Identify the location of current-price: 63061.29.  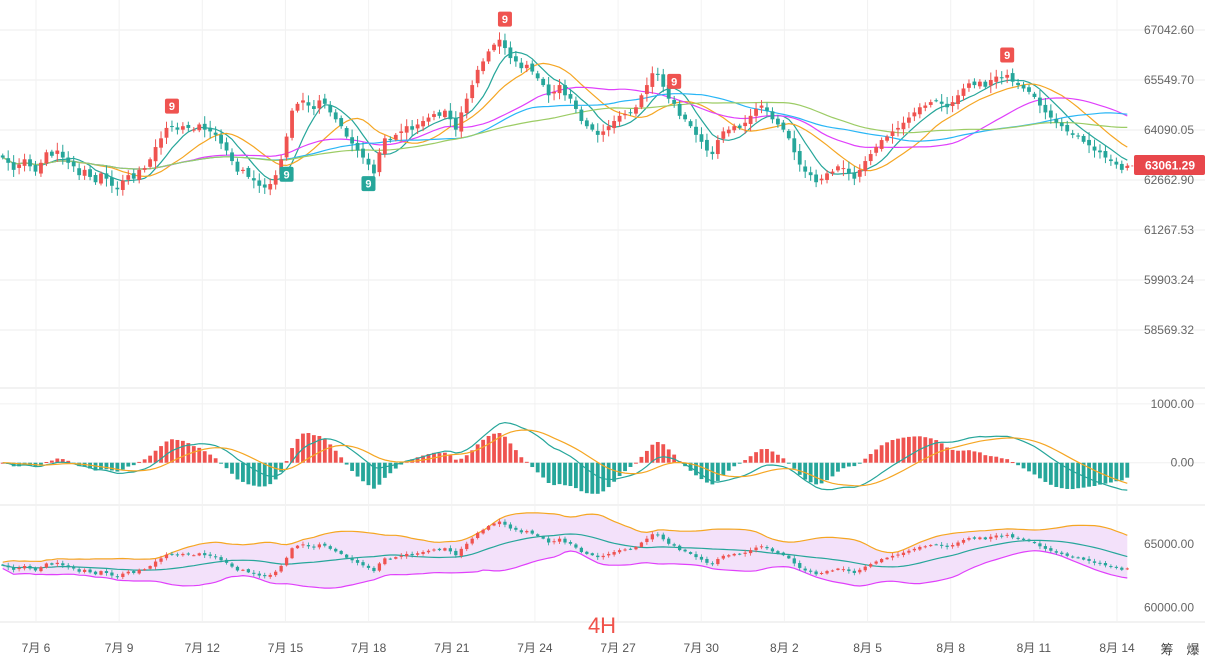
(1170, 166).